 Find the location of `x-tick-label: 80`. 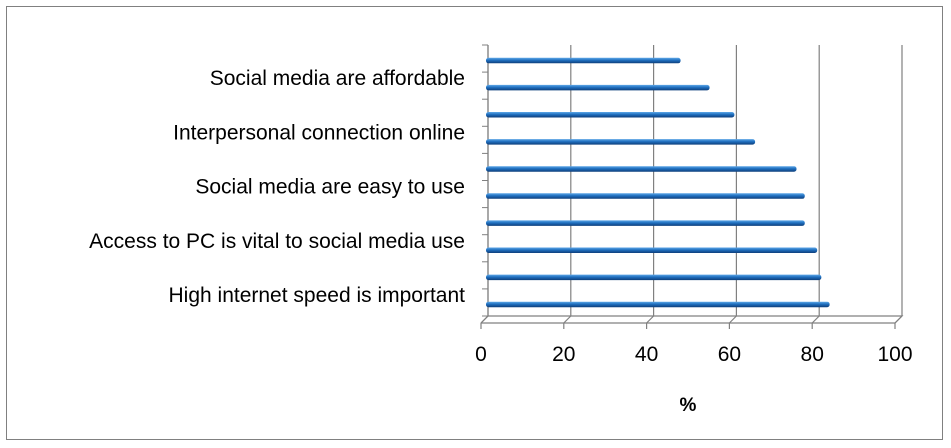

x-tick-label: 80 is located at coordinates (812, 354).